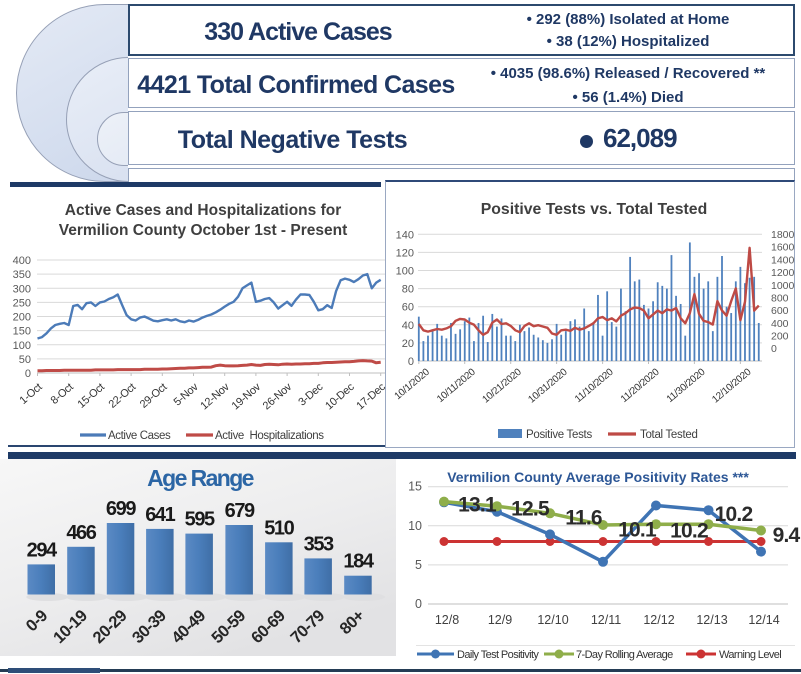 The width and height of the screenshot is (801, 674). What do you see at coordinates (640, 385) in the screenshot?
I see `svg-text: 11/20/2020` at bounding box center [640, 385].